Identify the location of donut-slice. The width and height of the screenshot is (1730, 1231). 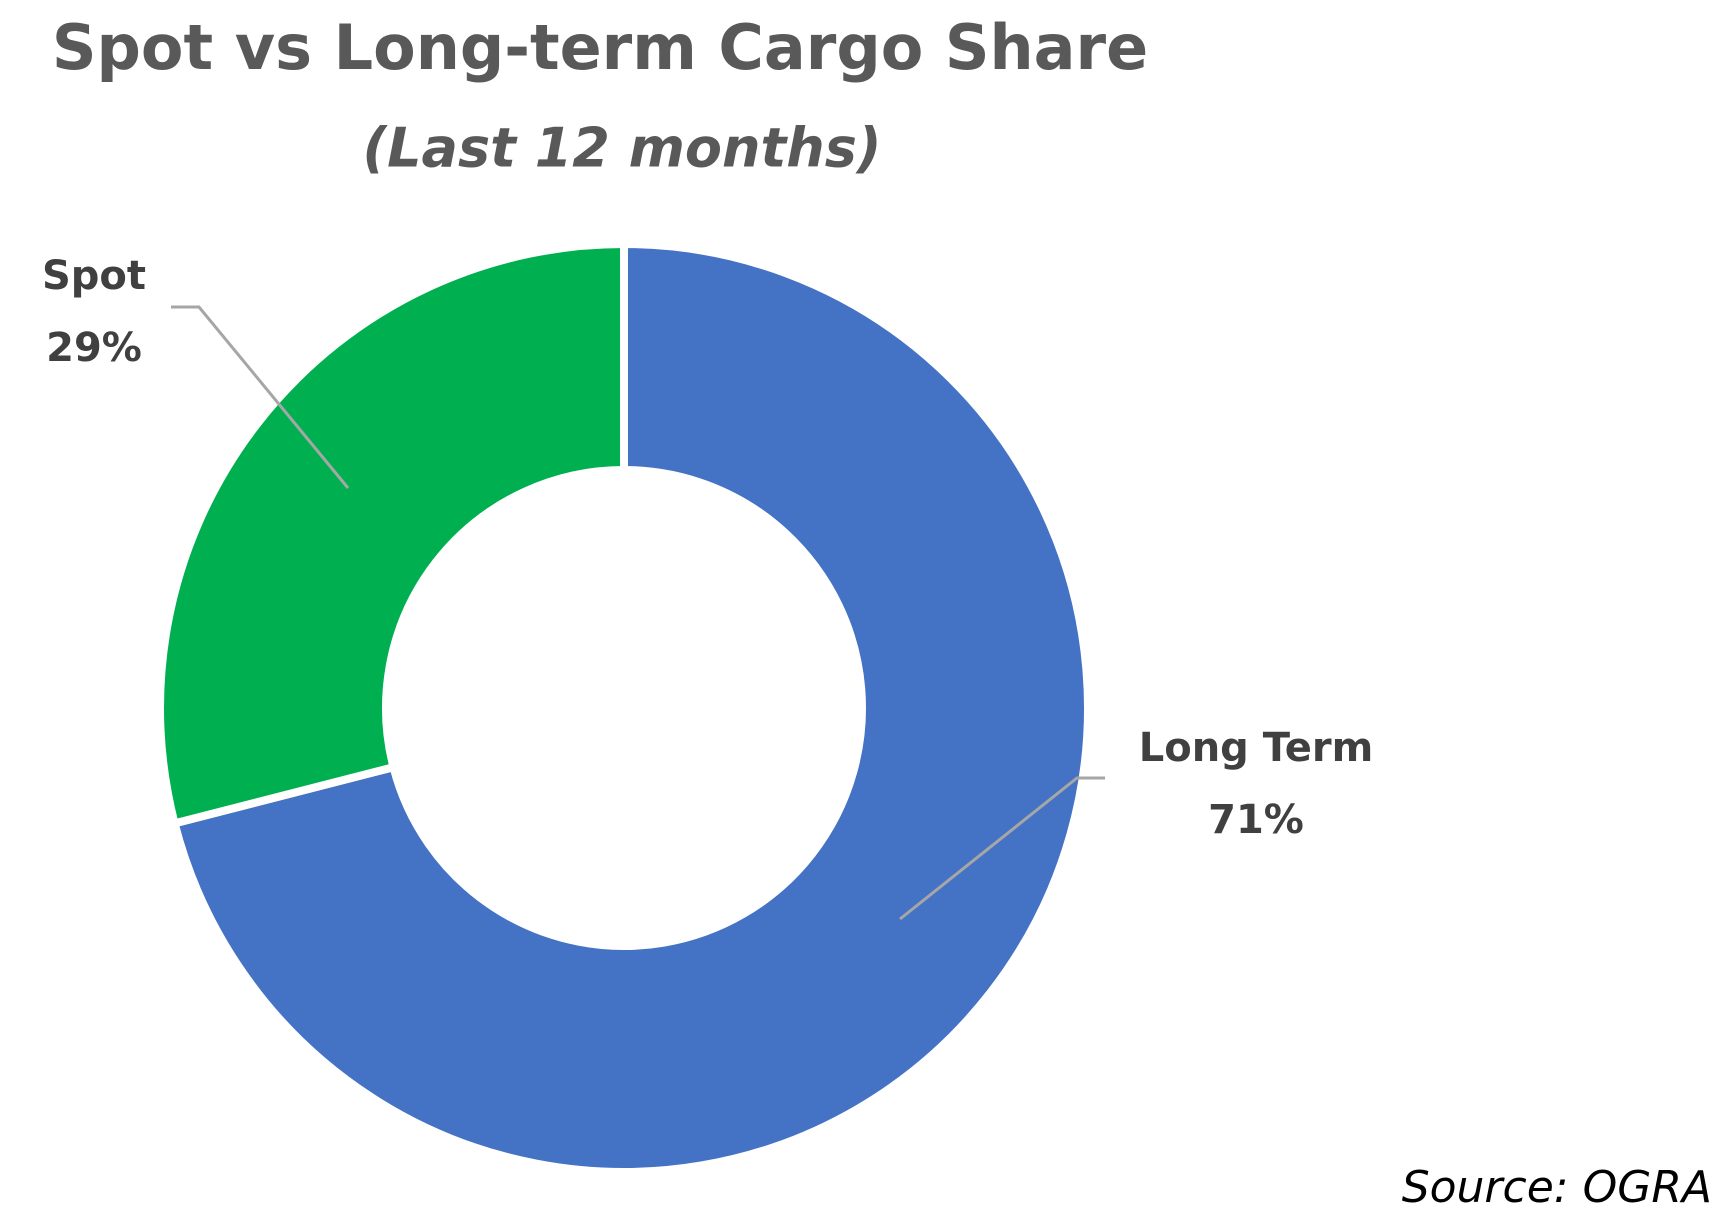
(392, 534).